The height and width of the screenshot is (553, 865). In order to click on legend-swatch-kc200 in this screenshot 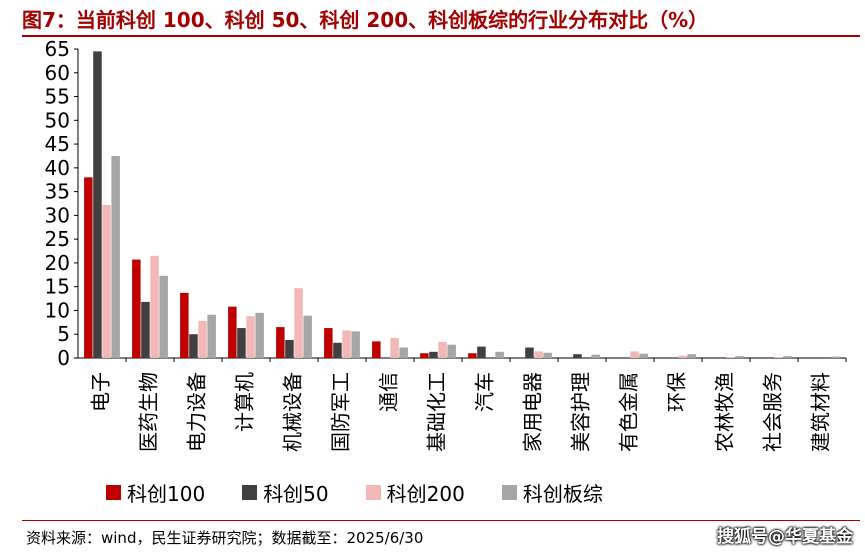, I will do `click(373, 492)`.